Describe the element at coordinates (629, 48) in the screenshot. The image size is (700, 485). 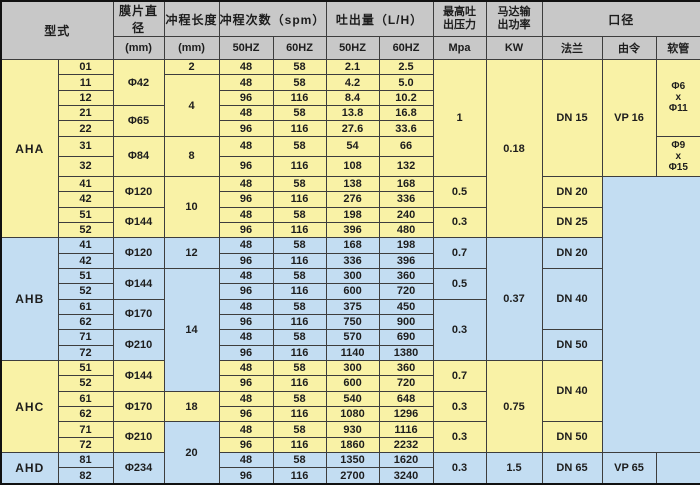
I see `header-union: 由令` at that location.